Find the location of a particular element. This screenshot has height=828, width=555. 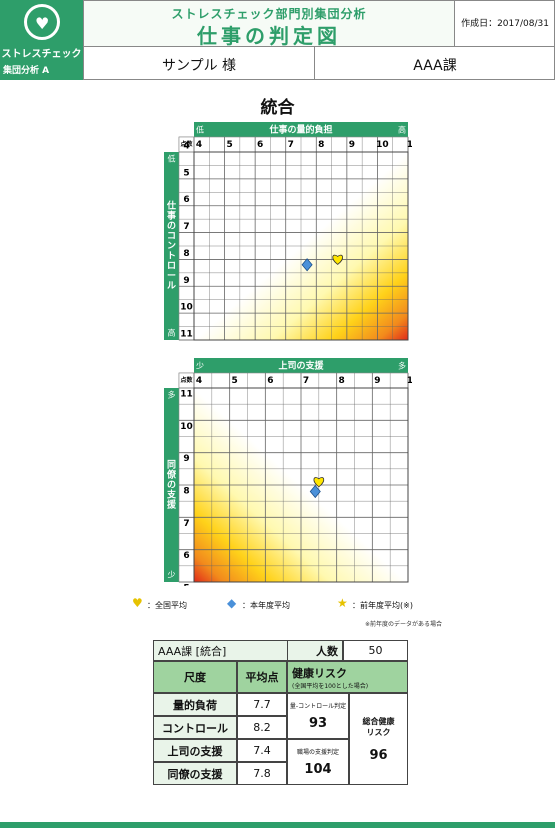

y-axis-bottom-label: 高 is located at coordinates (172, 333).